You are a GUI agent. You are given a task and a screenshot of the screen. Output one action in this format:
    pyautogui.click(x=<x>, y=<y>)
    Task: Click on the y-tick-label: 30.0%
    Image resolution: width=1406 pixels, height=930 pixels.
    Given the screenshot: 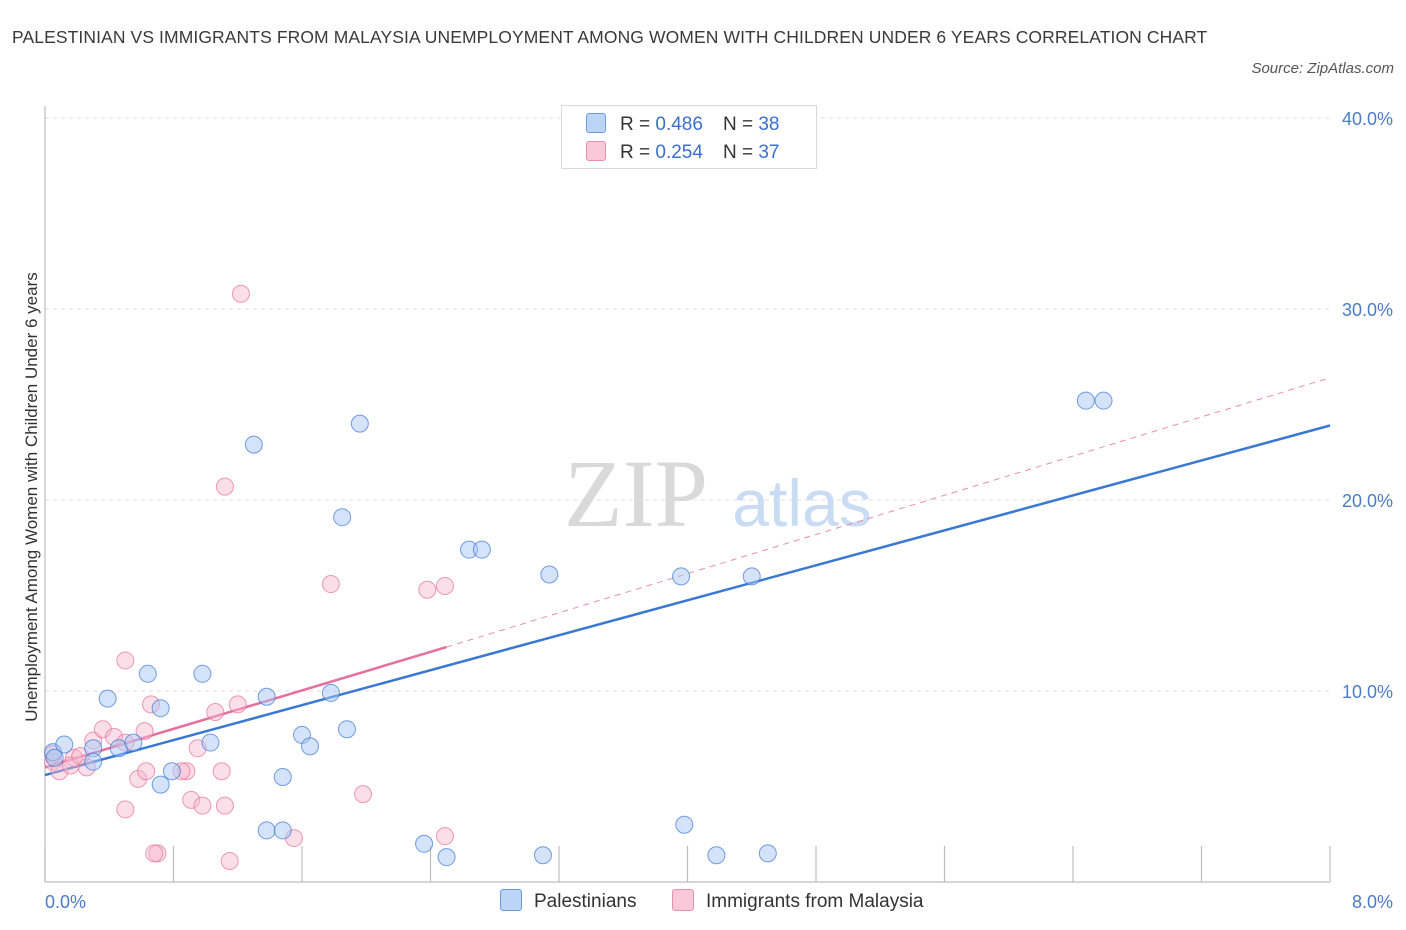 What is the action you would take?
    pyautogui.click(x=1367, y=310)
    